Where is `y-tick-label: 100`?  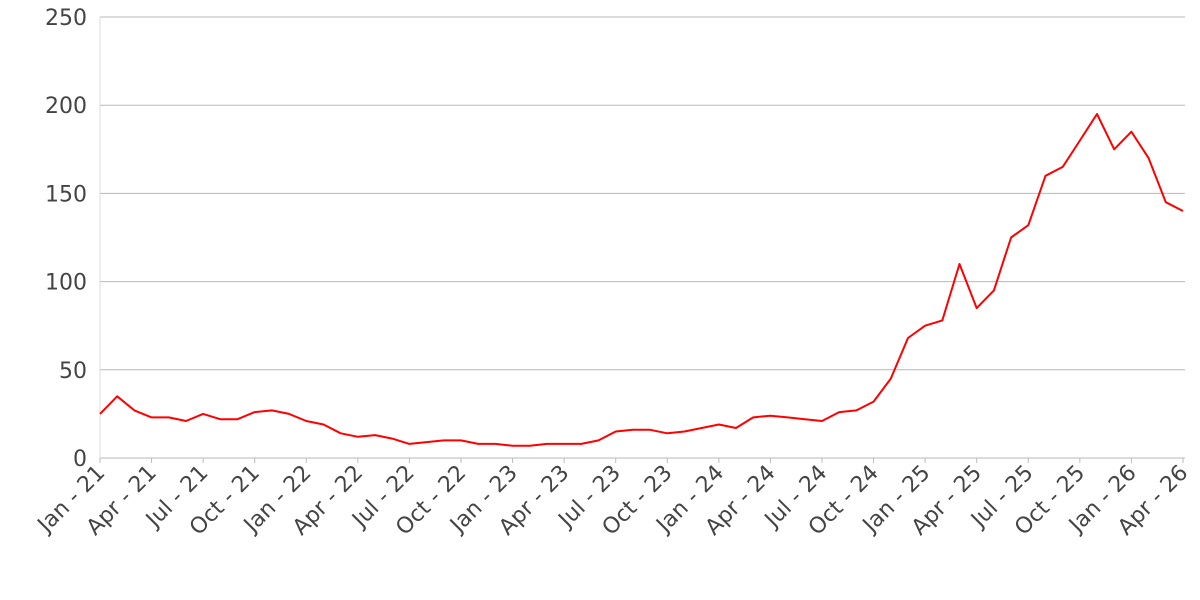 y-tick-label: 100 is located at coordinates (66, 283).